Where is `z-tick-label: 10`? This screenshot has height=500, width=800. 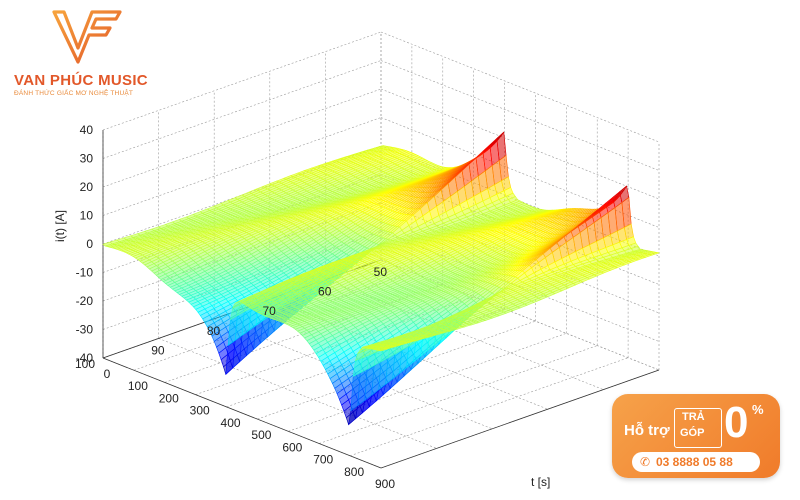 z-tick-label: 10 is located at coordinates (87, 216).